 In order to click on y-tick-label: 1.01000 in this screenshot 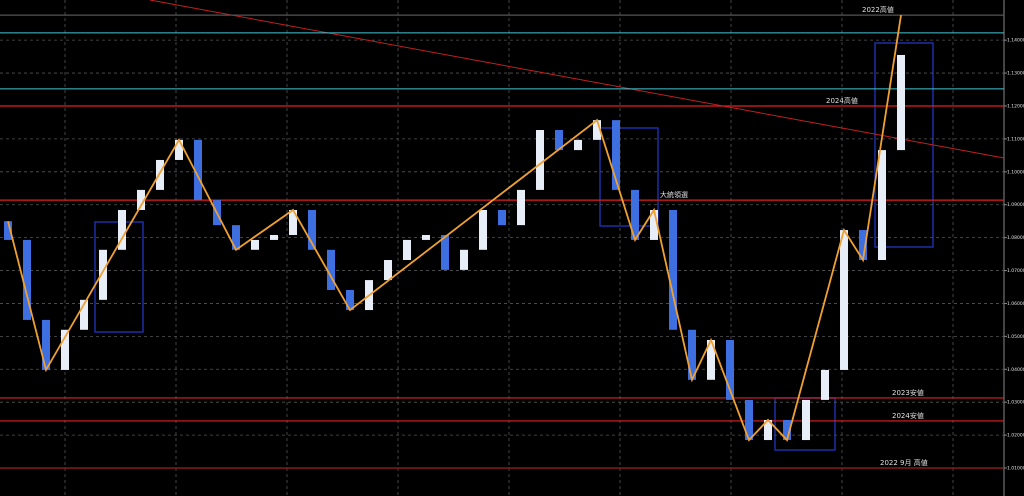, I will do `click(1015, 469)`.